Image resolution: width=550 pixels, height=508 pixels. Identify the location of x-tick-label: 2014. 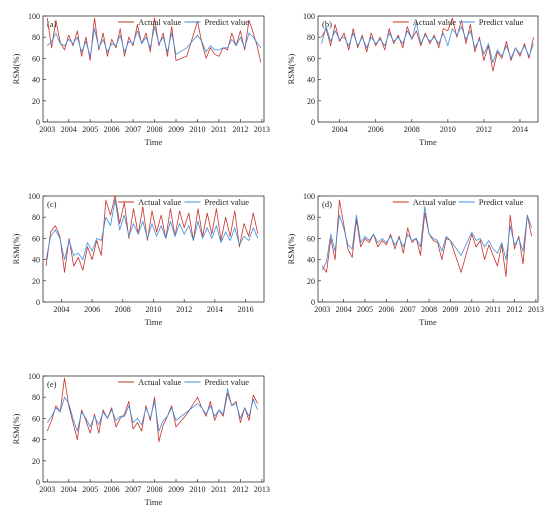
(215, 309).